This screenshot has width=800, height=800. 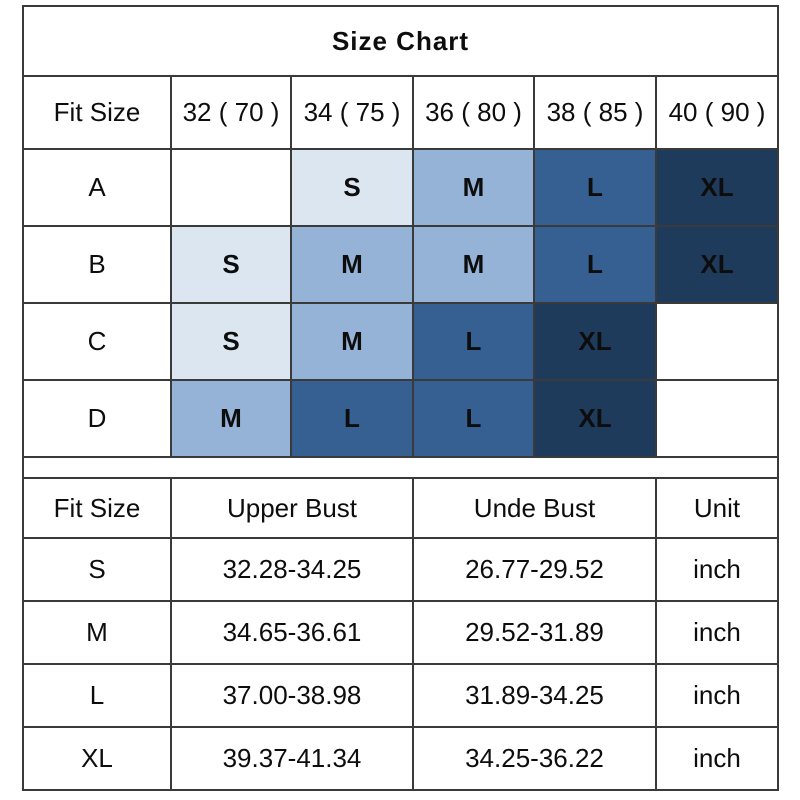 I want to click on measurements-row-m: M 34.65-36.61 29.52-31.89 inch, so click(x=401, y=632).